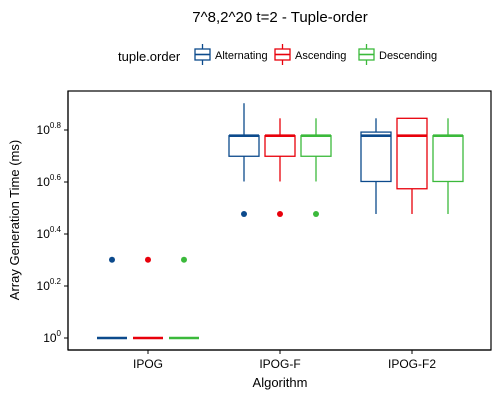 Image resolution: width=500 pixels, height=400 pixels. Describe the element at coordinates (408, 56) in the screenshot. I see `legend-label: Descending` at that location.